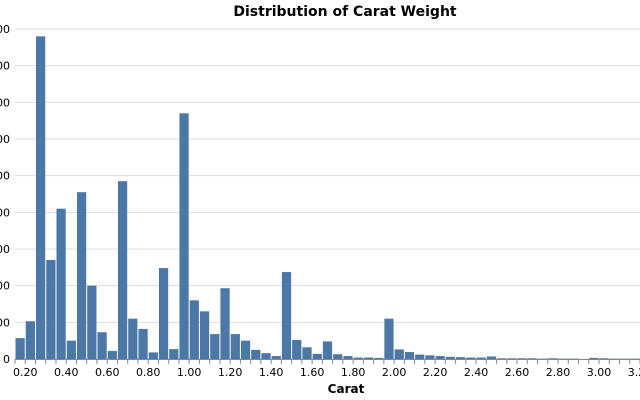 This screenshot has width=640, height=400. I want to click on x-tick-label: 1.80, so click(353, 372).